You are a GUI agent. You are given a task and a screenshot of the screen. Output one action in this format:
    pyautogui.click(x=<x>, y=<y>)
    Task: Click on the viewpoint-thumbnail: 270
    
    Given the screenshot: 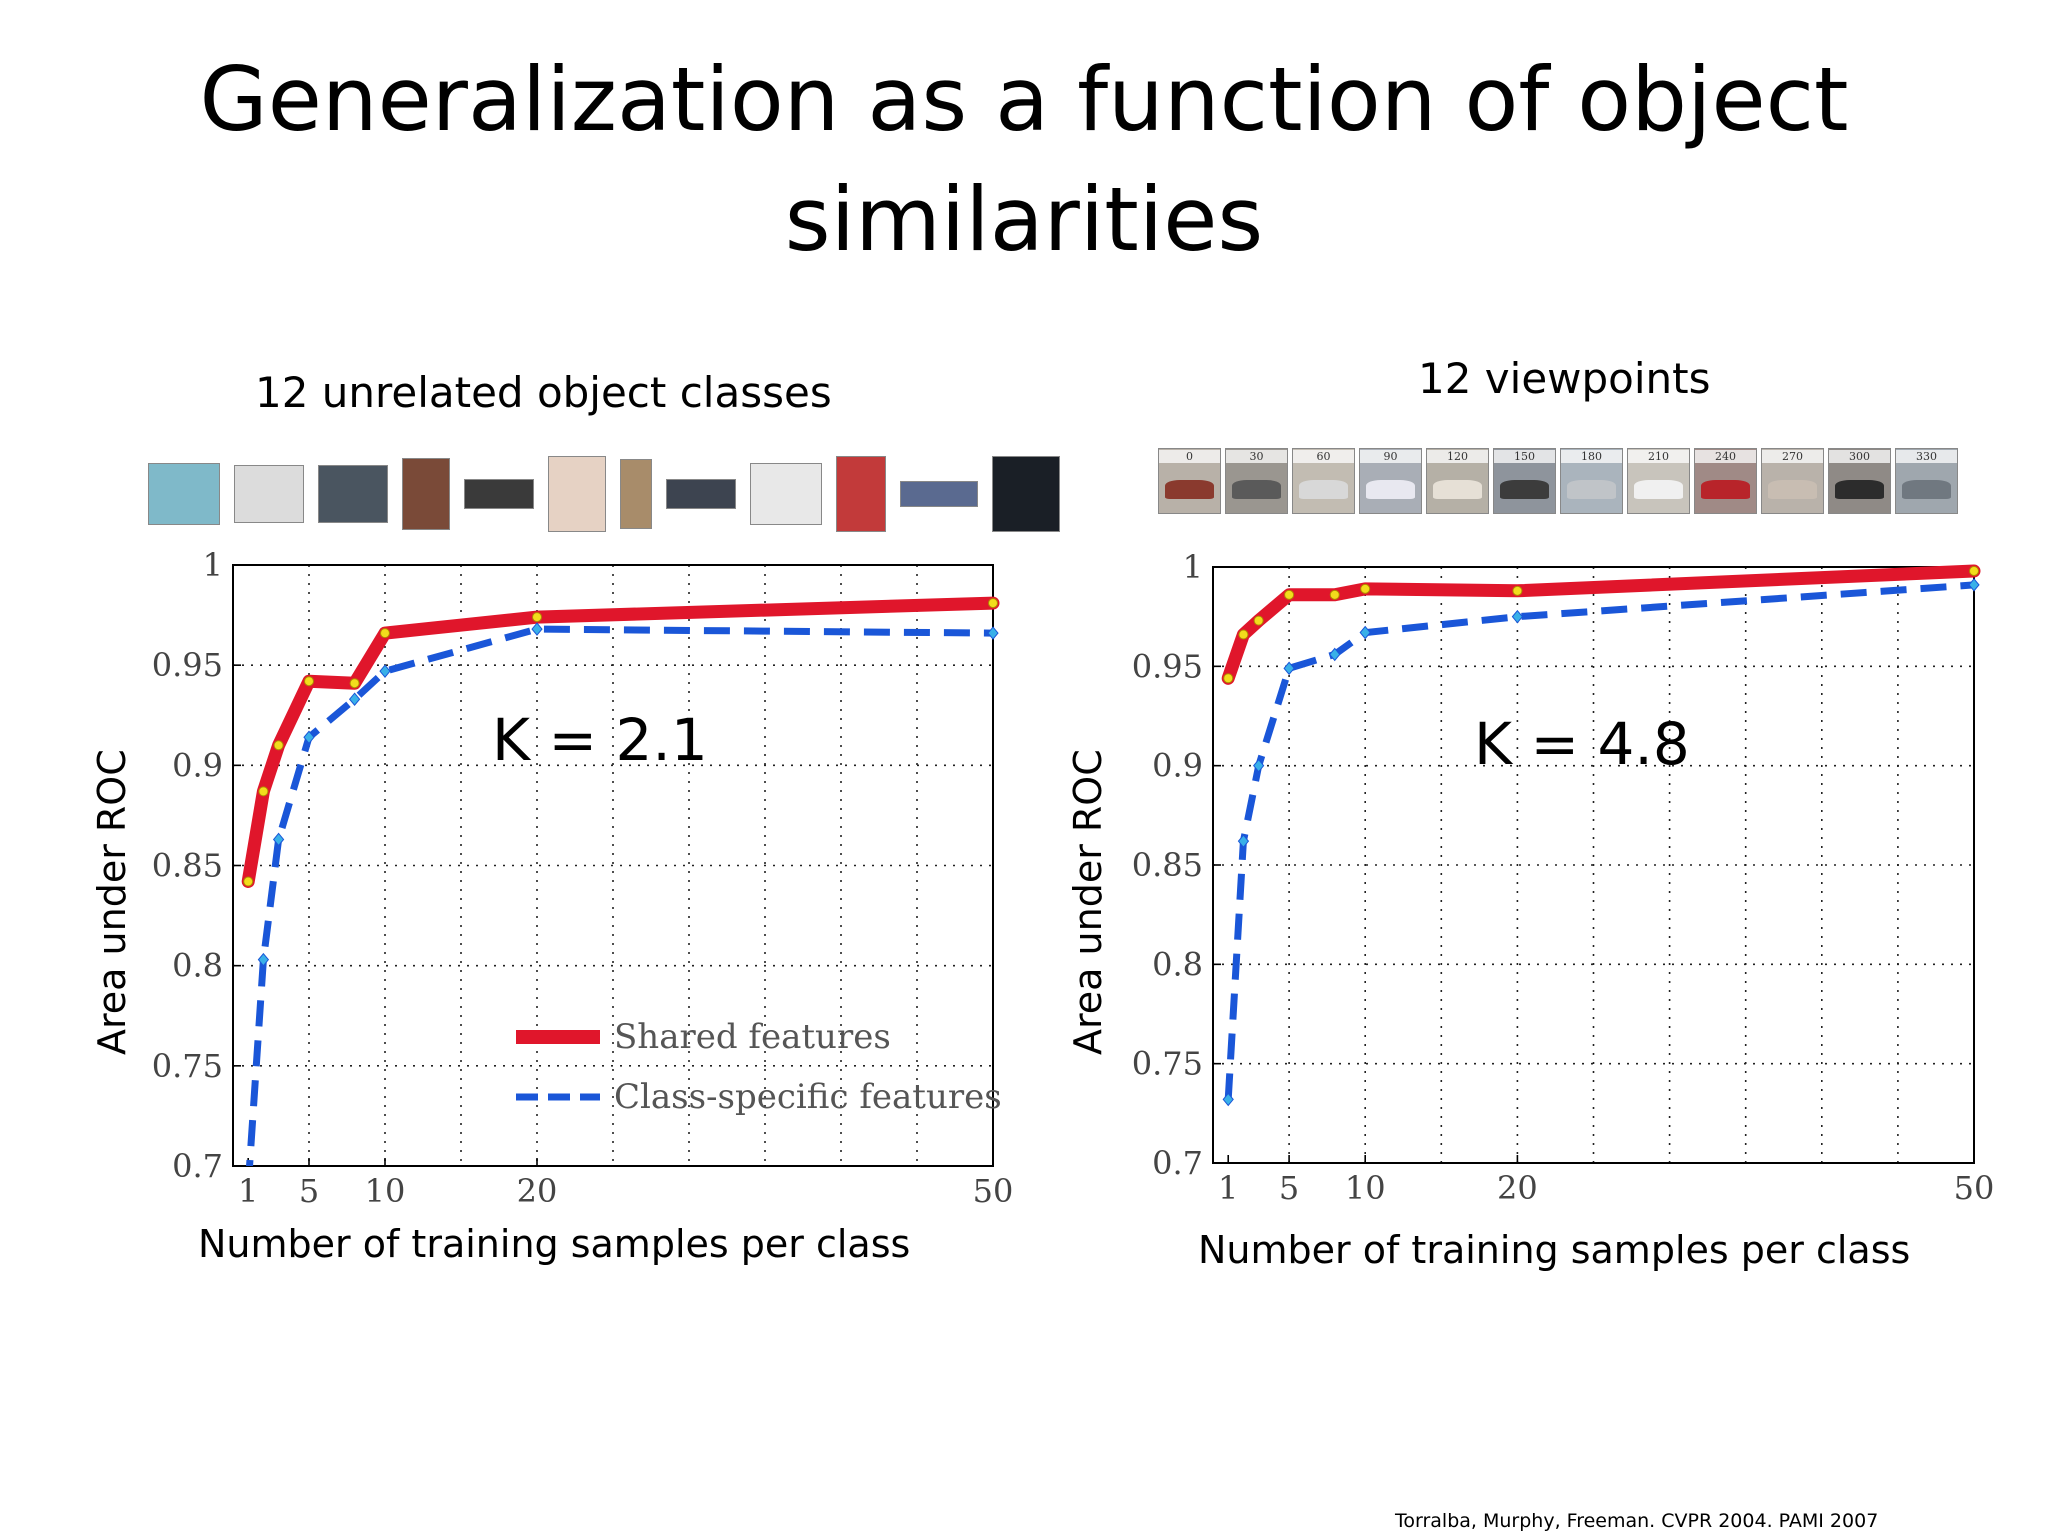 What is the action you would take?
    pyautogui.click(x=1792, y=481)
    